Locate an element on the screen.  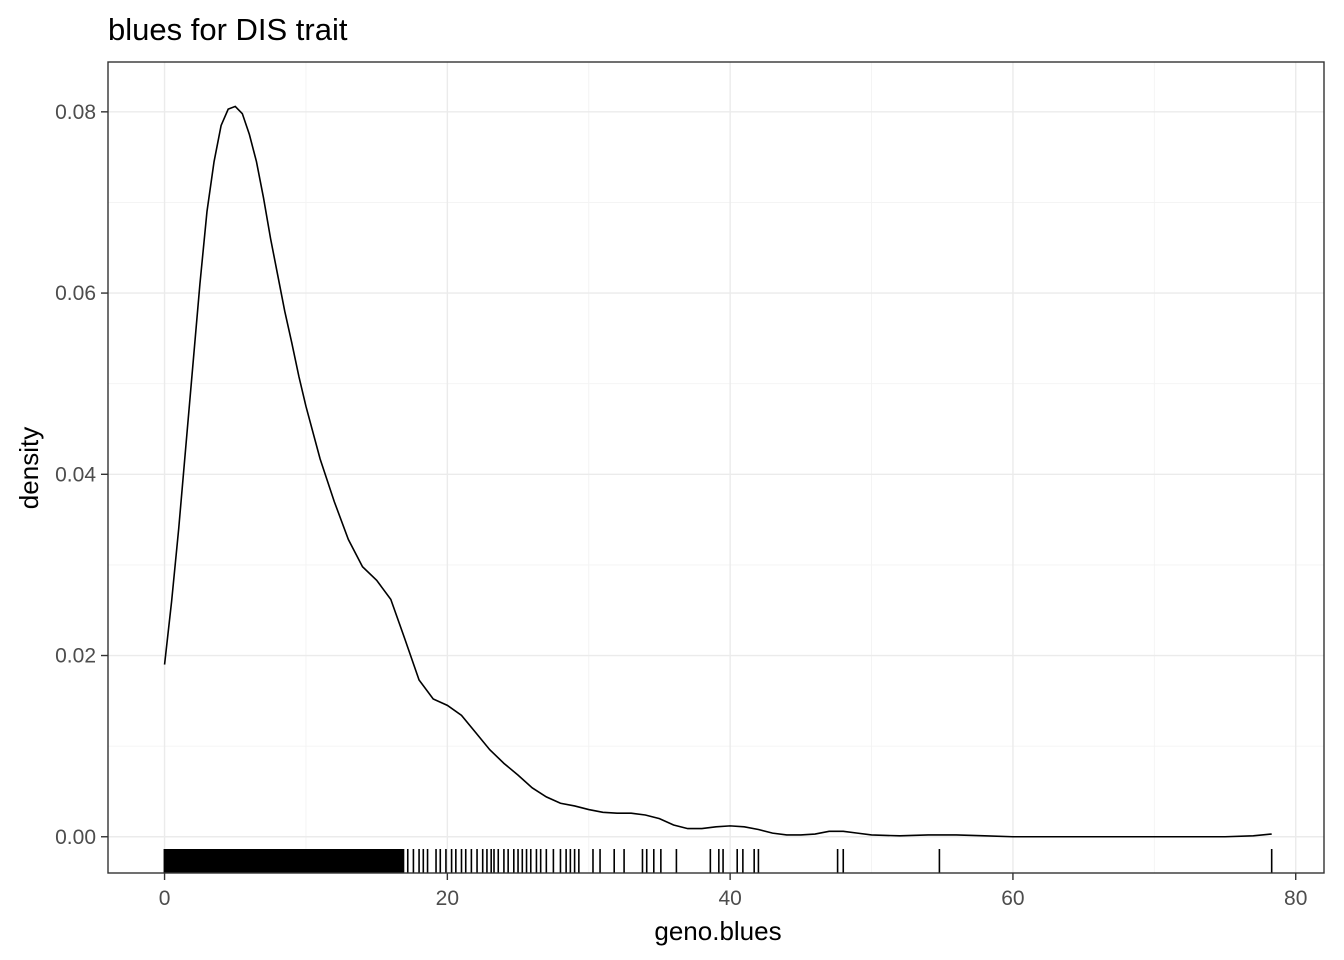
y-tick-label: 0.02 is located at coordinates (75, 656).